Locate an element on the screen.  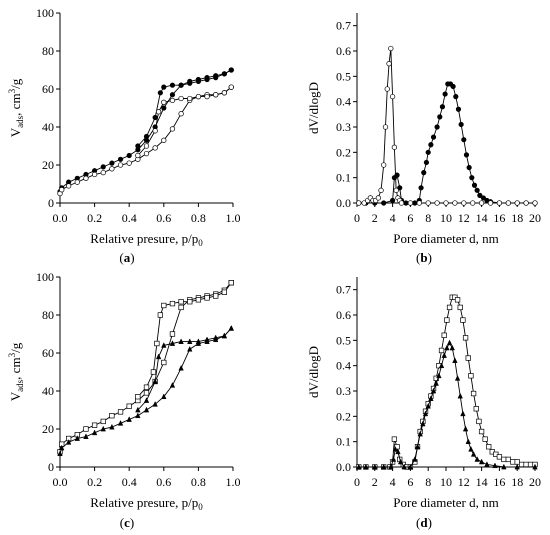
y-tick-label: 0.4 is located at coordinates (343, 366).